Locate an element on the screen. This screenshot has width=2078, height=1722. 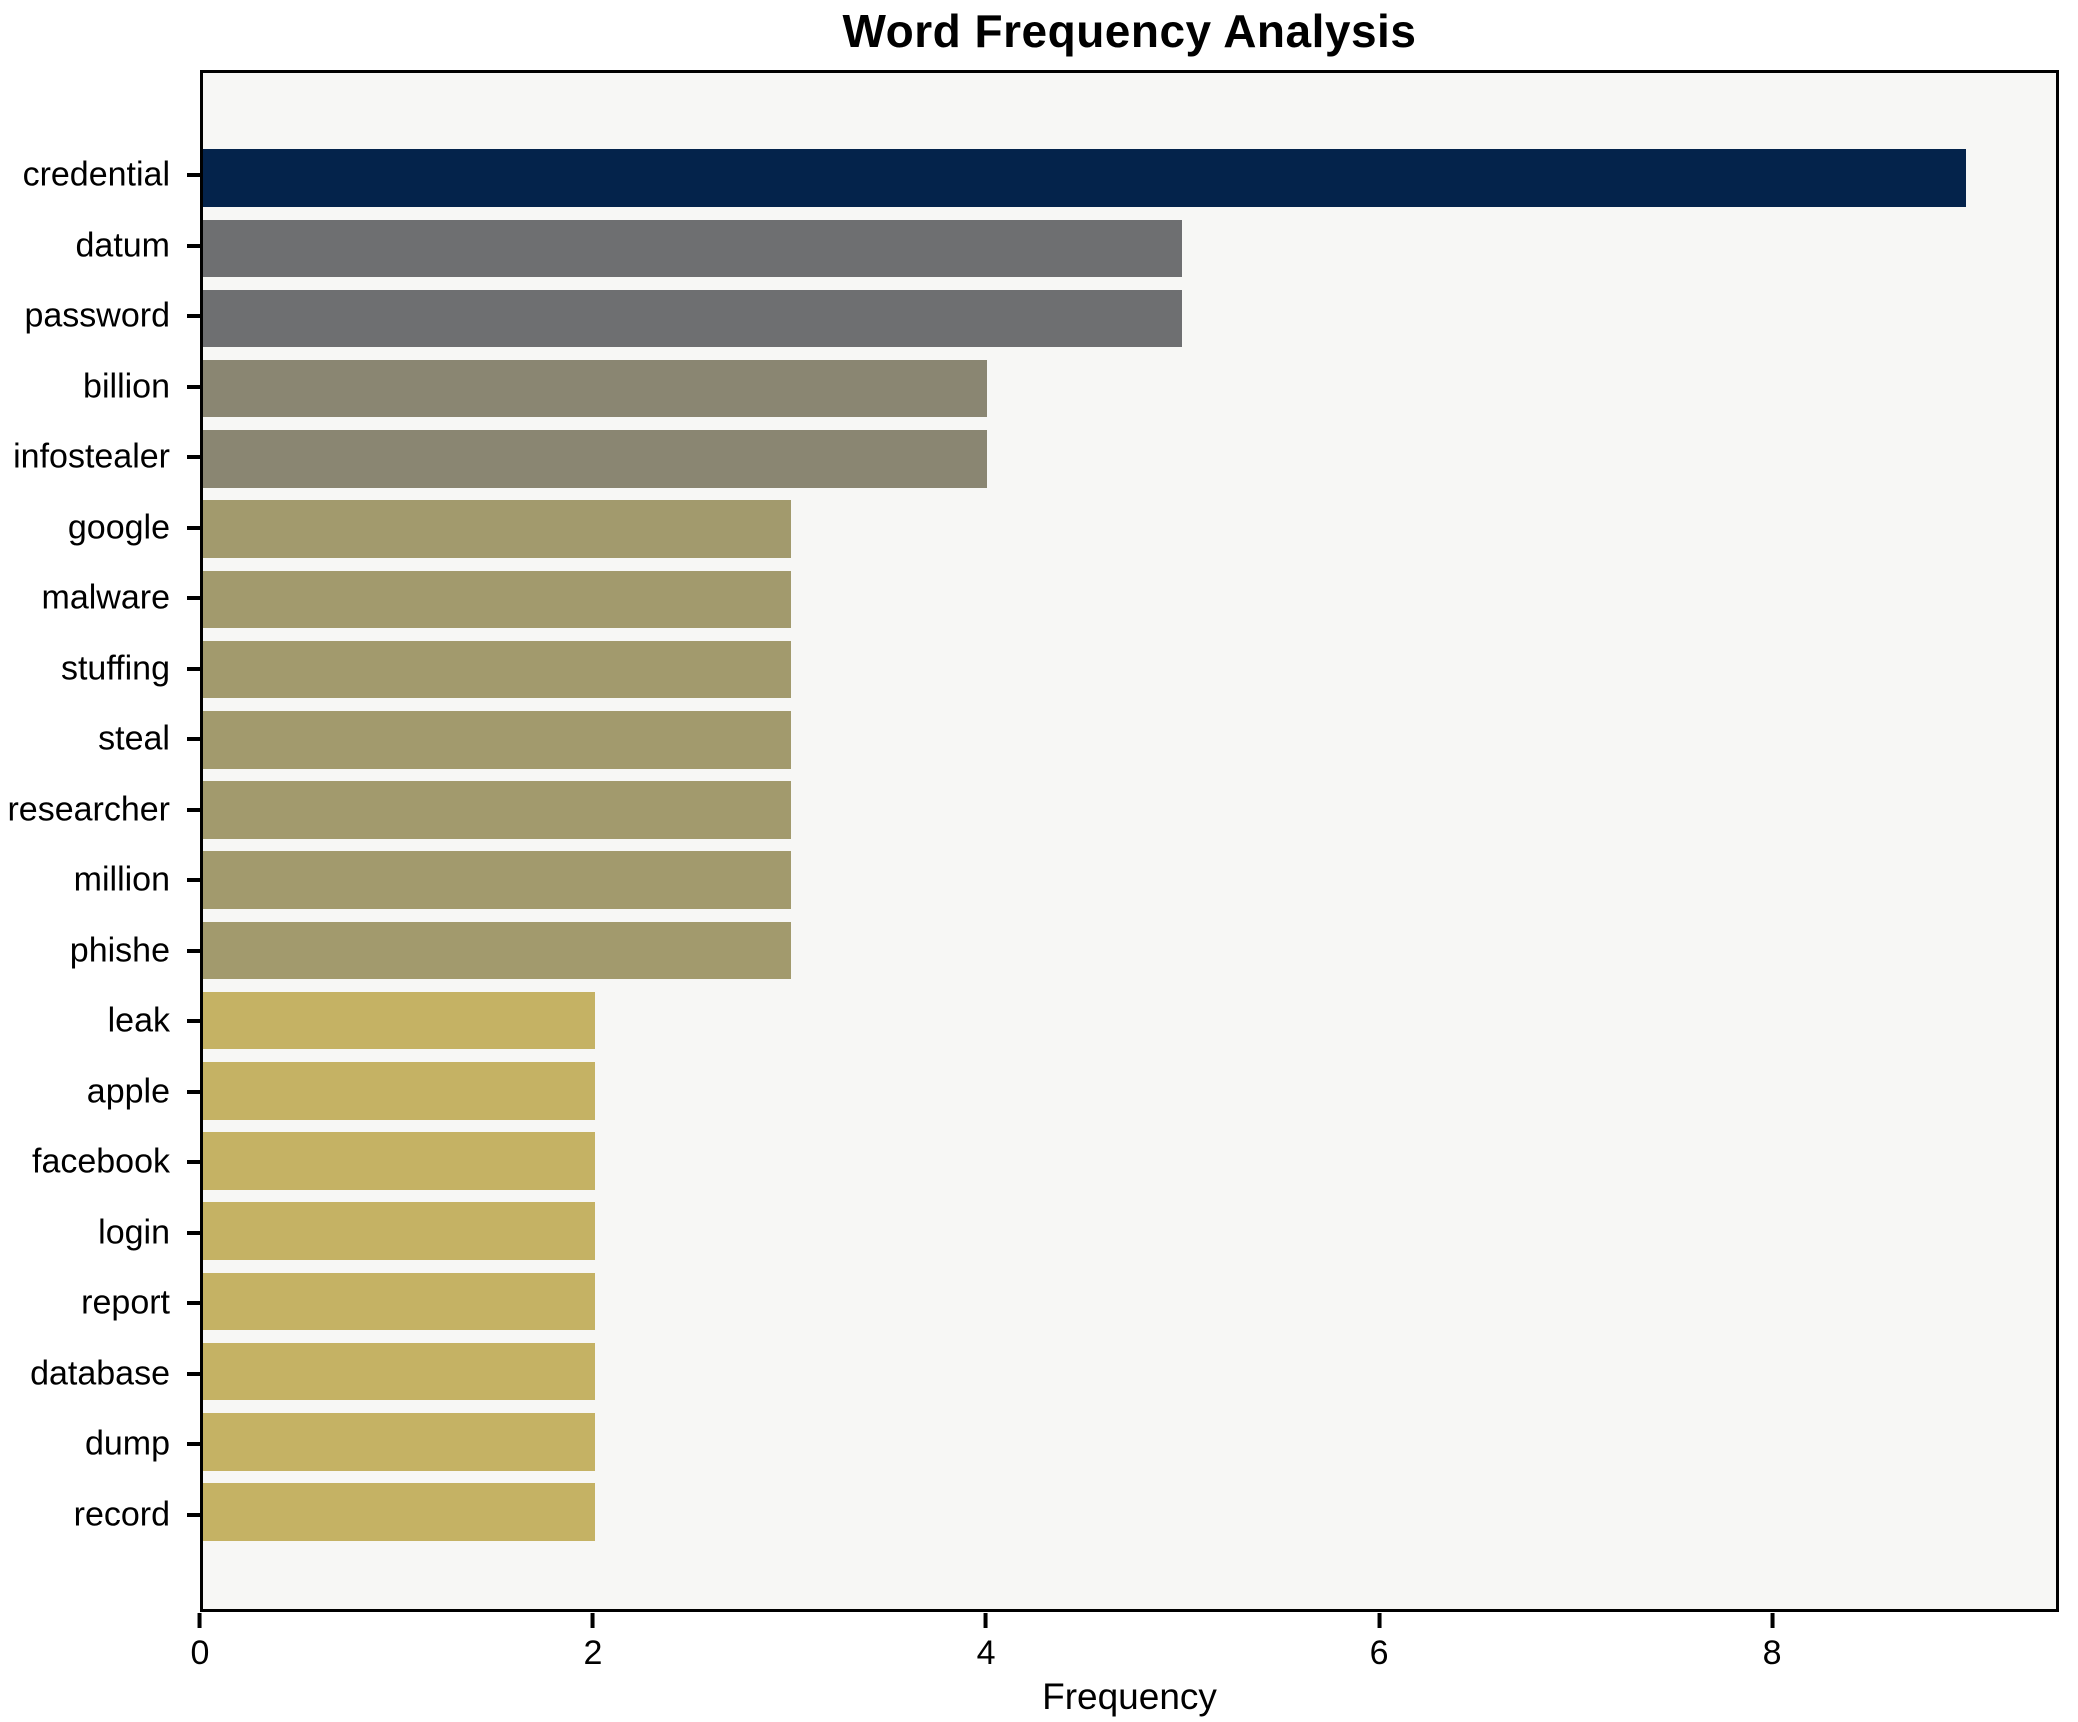
bar-row-login is located at coordinates (1129, 1231).